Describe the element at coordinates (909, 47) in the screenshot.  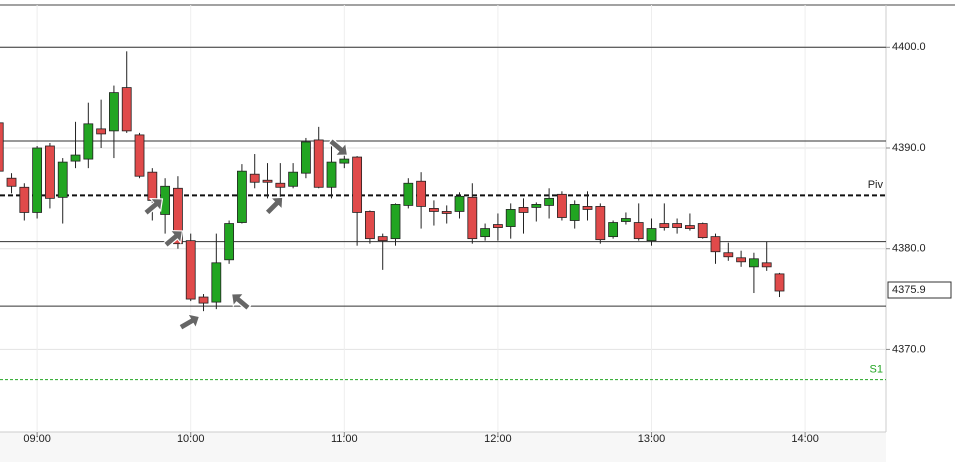
I see `y-tick-label: 4400.0` at that location.